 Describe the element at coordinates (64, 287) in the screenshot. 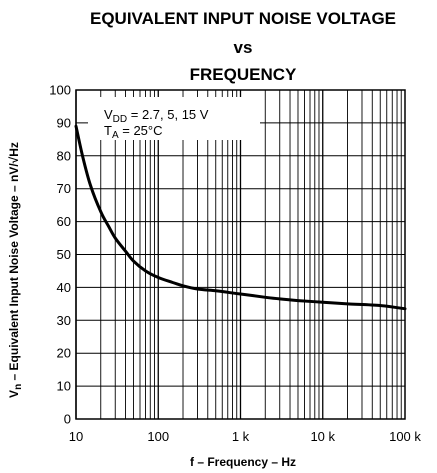

I see `y-tick-label: 40` at that location.